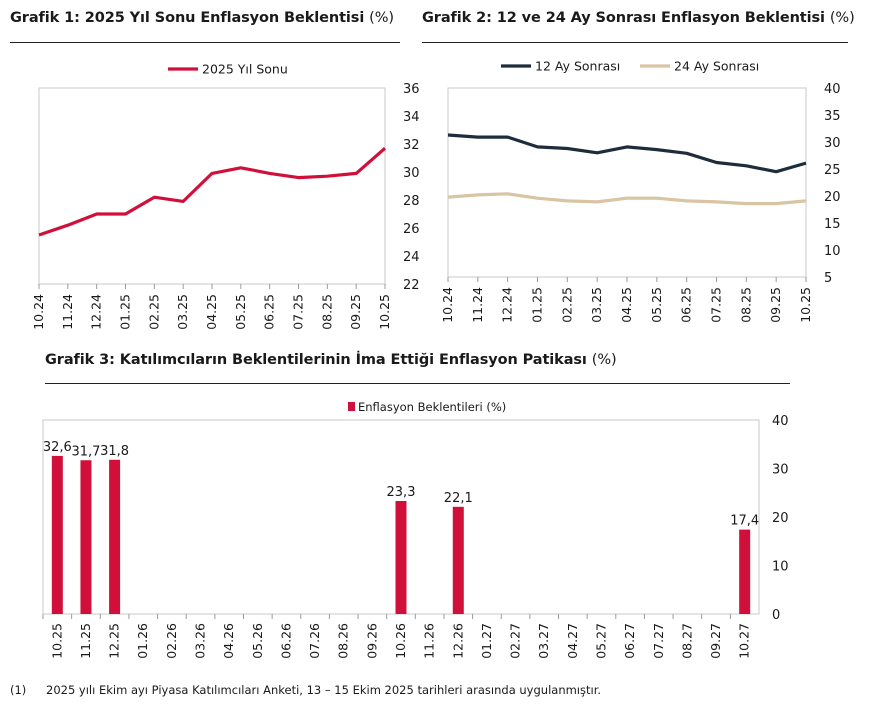 The width and height of the screenshot is (872, 723). Describe the element at coordinates (142, 641) in the screenshot. I see `chart3-xtick-label-3: 01.26` at that location.